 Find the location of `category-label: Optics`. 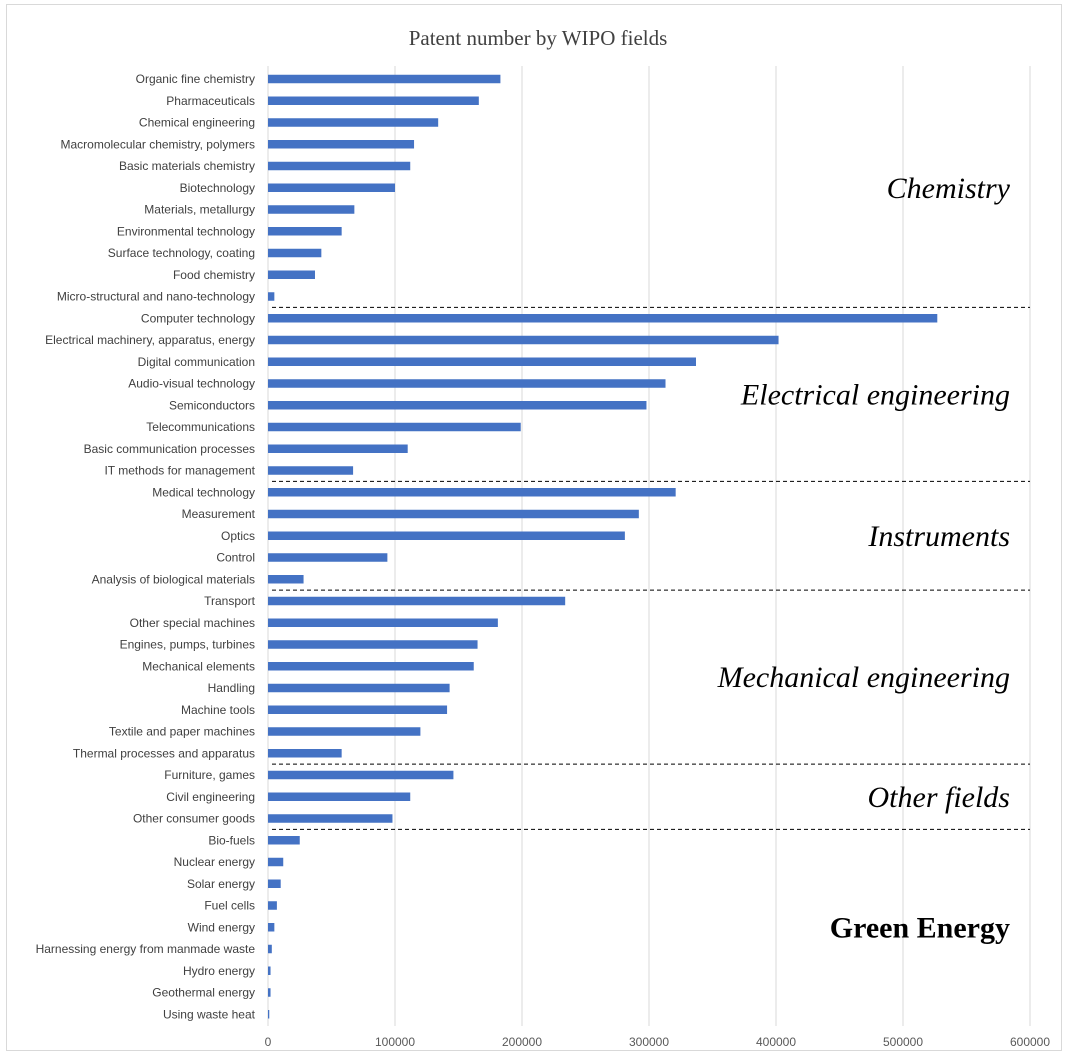

category-label: Optics is located at coordinates (238, 536).